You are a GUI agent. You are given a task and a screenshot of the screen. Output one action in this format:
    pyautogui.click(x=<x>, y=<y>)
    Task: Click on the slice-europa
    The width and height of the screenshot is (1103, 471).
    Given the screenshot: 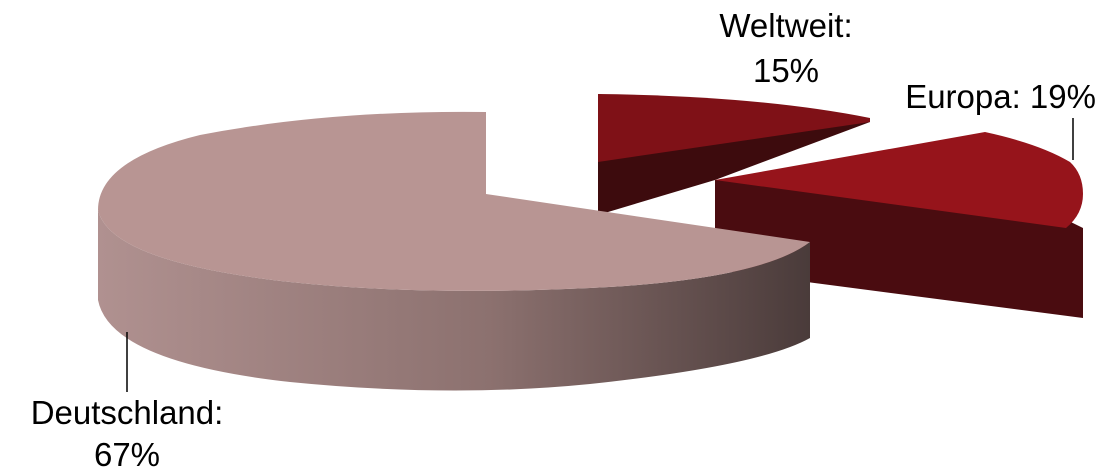 What is the action you would take?
    pyautogui.click(x=899, y=225)
    